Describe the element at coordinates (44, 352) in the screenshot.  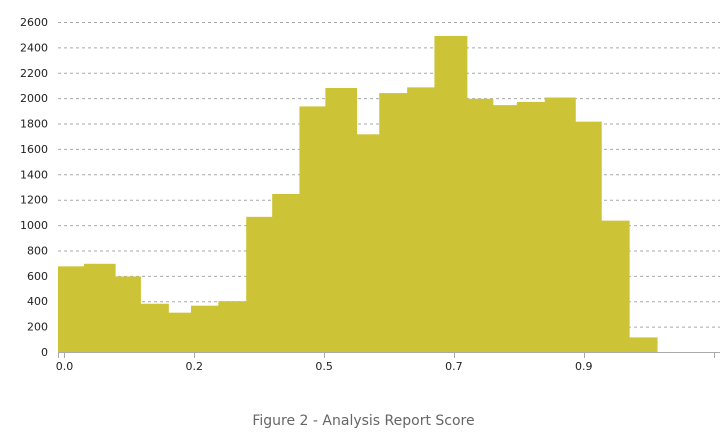
I see `y-tick-label: 0` at that location.